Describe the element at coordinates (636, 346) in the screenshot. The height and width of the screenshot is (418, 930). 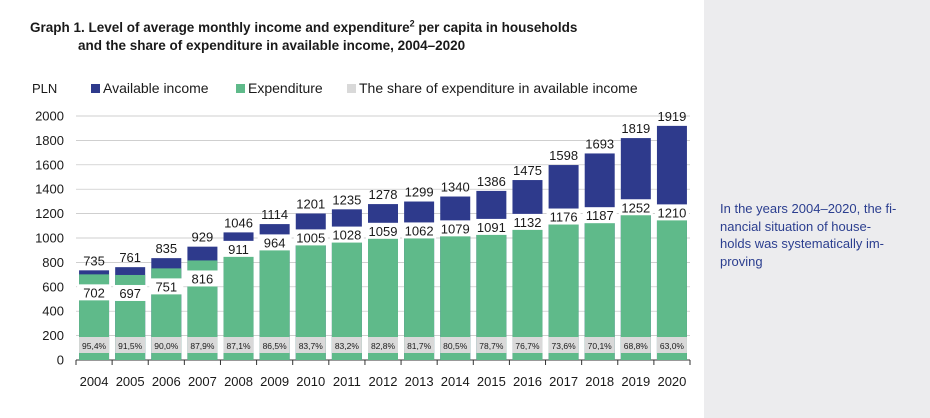
I see `share-label: 68,8%` at that location.